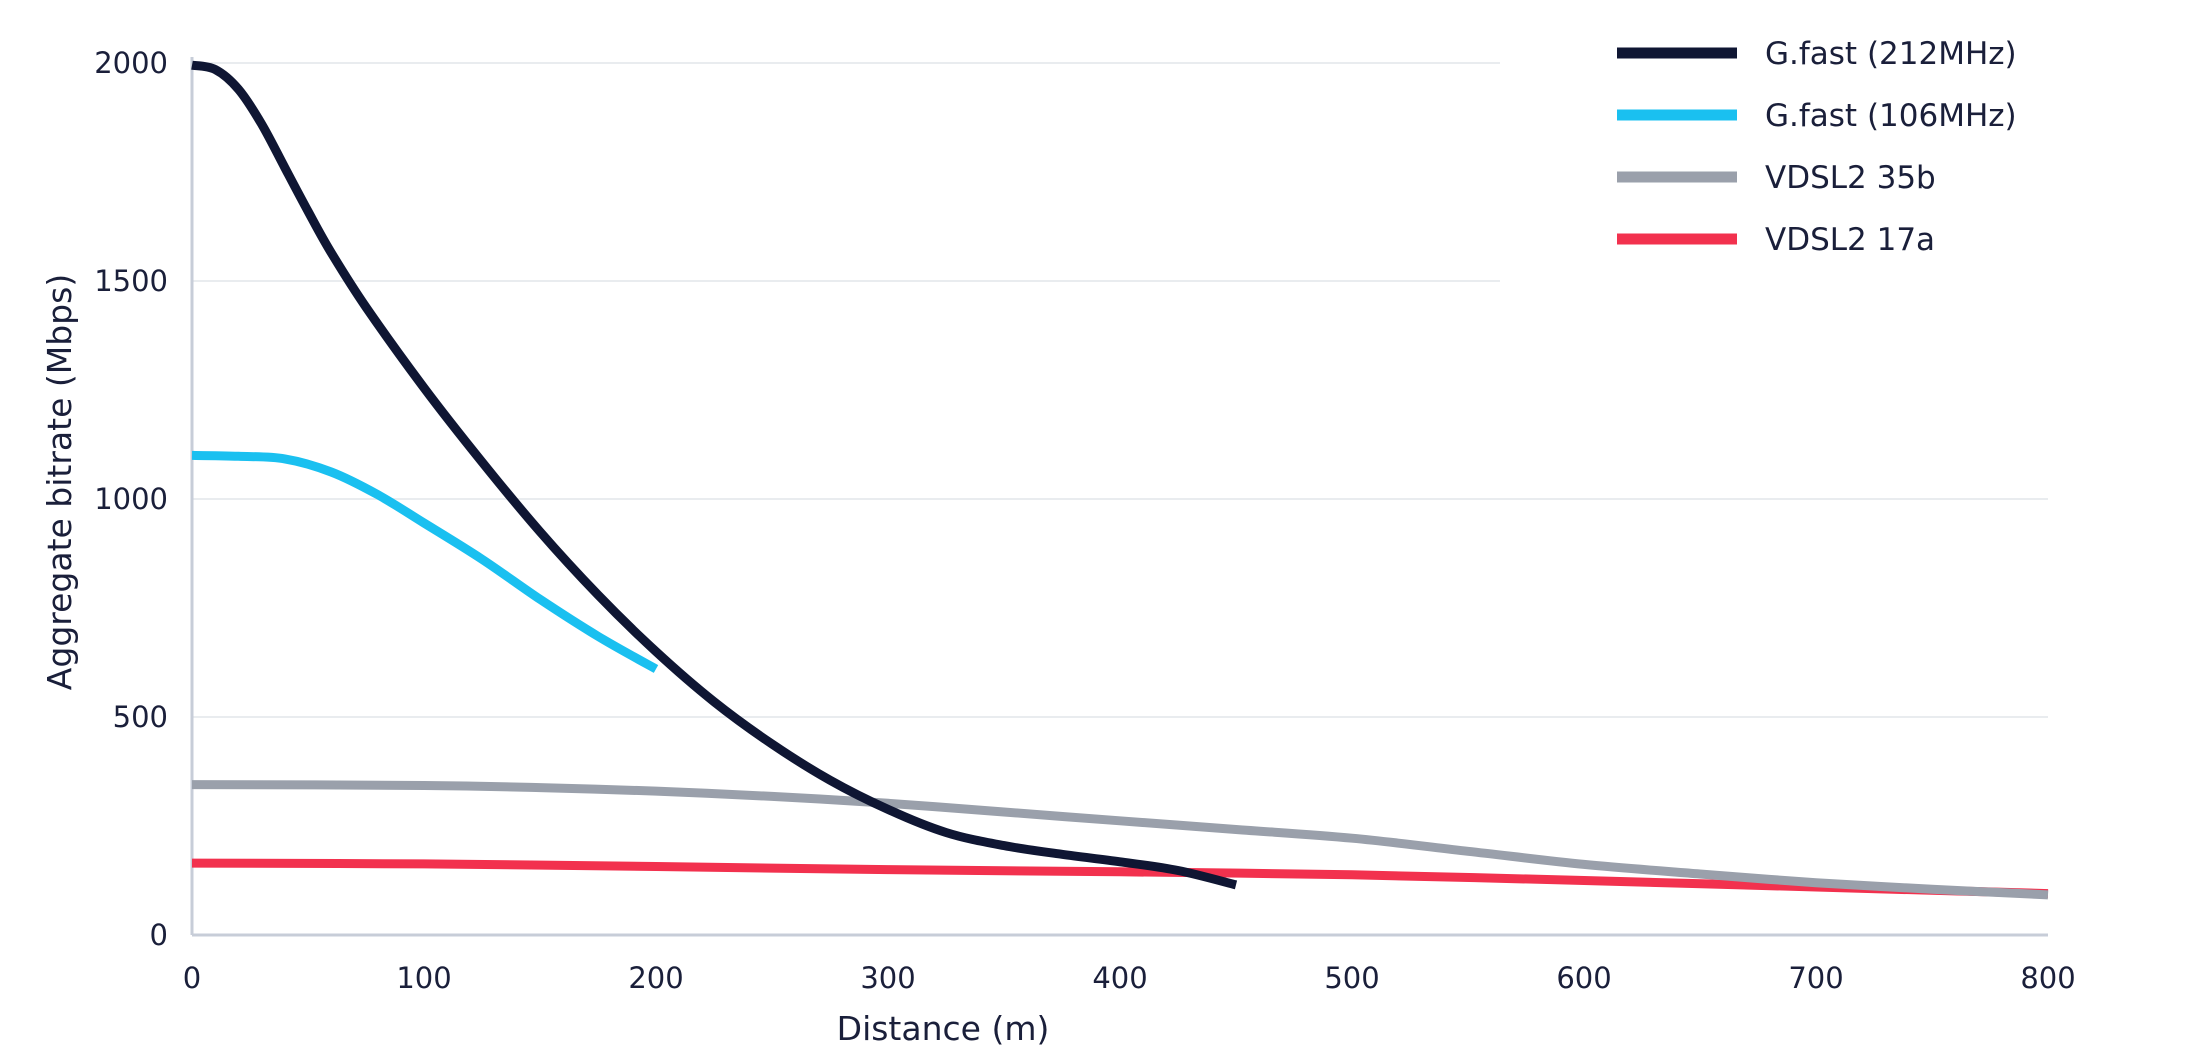  I want to click on legend-label: G.fast (212MHz), so click(1891, 54).